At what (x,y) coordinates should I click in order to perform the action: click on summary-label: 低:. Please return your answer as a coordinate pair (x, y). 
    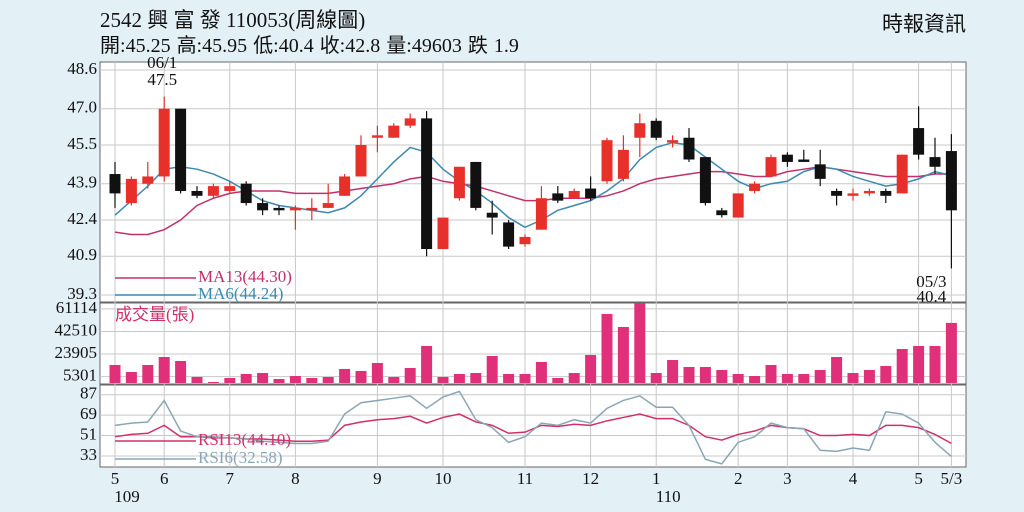
    Looking at the image, I should click on (266, 45).